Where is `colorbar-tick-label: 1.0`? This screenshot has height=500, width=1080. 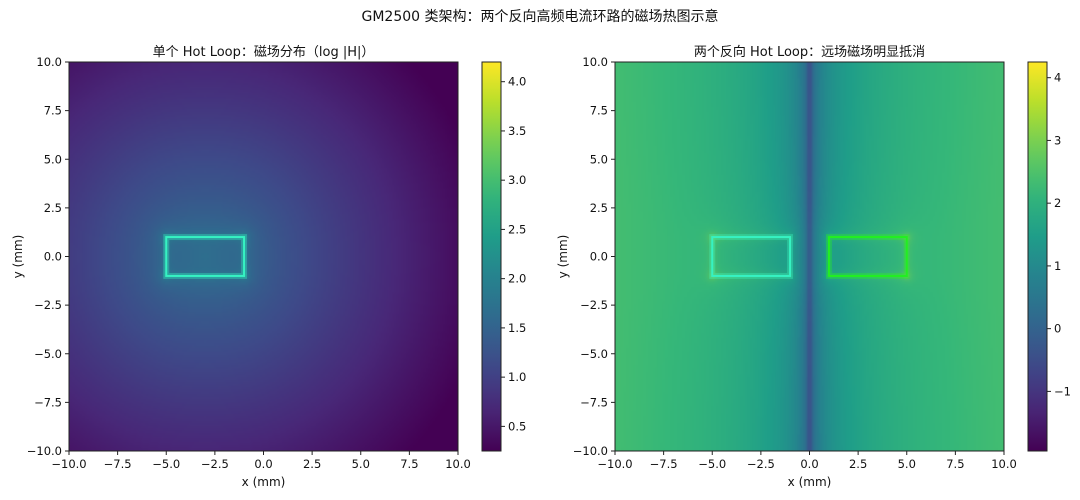
colorbar-tick-label: 1.0 is located at coordinates (517, 377).